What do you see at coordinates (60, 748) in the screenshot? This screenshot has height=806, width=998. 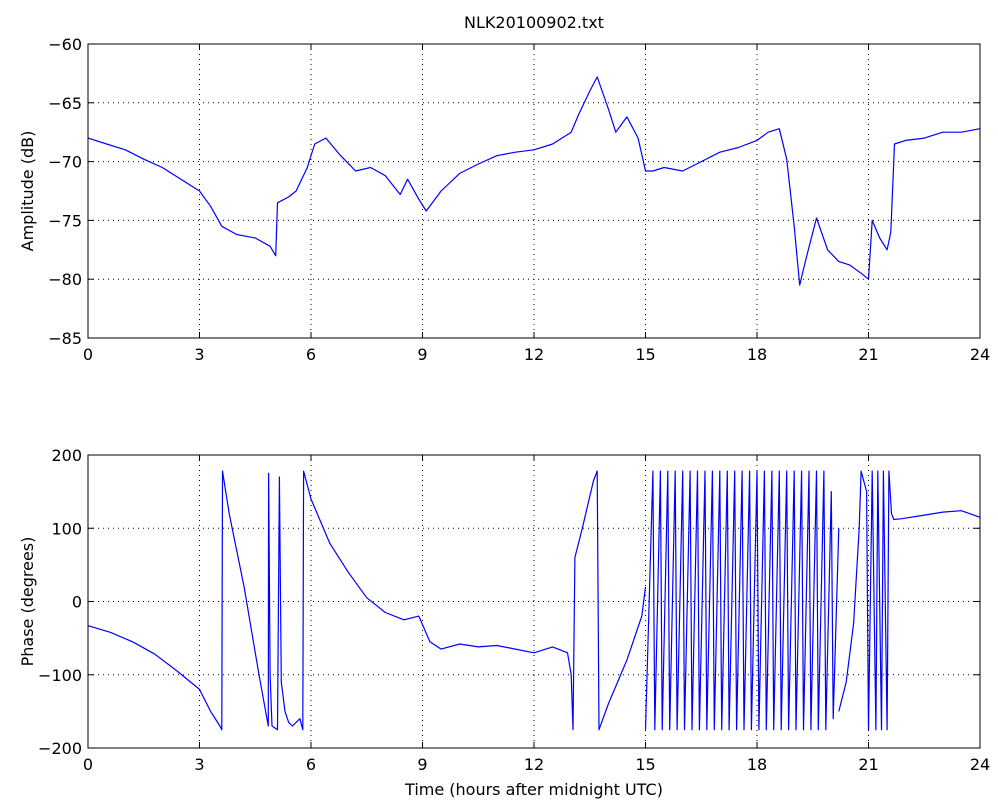 I see `y-tick-label: −200` at bounding box center [60, 748].